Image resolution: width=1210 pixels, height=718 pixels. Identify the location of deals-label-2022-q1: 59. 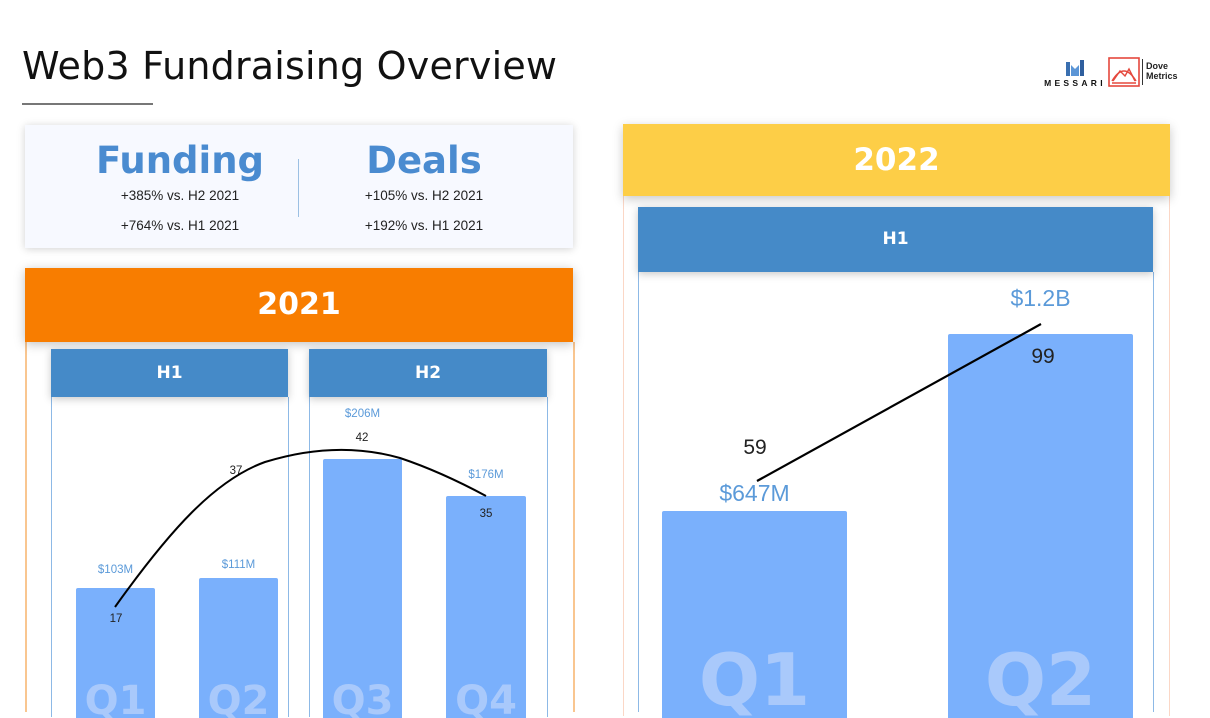
(755, 447).